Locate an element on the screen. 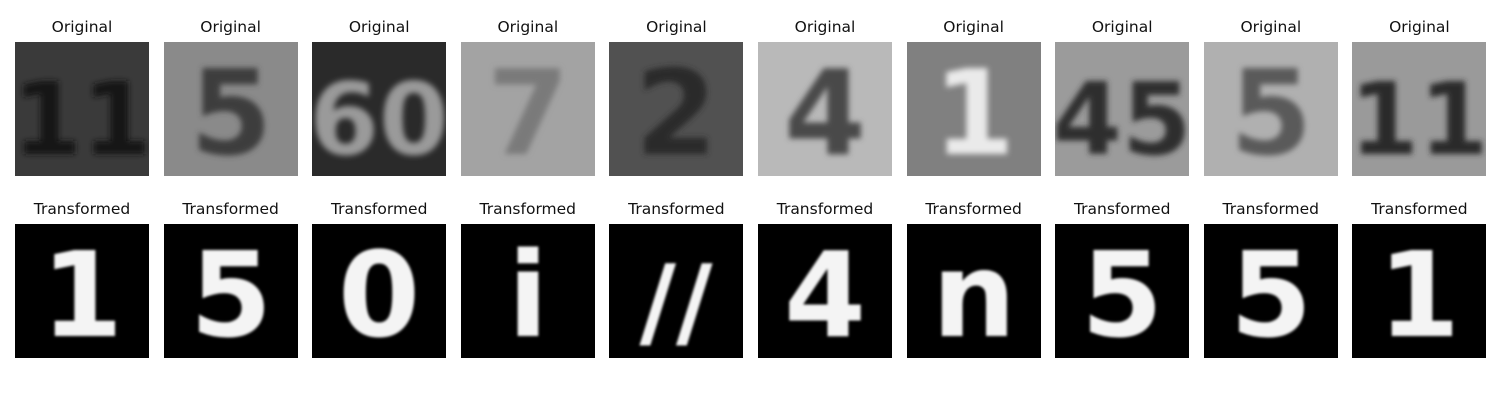 This screenshot has height=400, width=1500. digit-image-graphic: 7 is located at coordinates (527, 109).